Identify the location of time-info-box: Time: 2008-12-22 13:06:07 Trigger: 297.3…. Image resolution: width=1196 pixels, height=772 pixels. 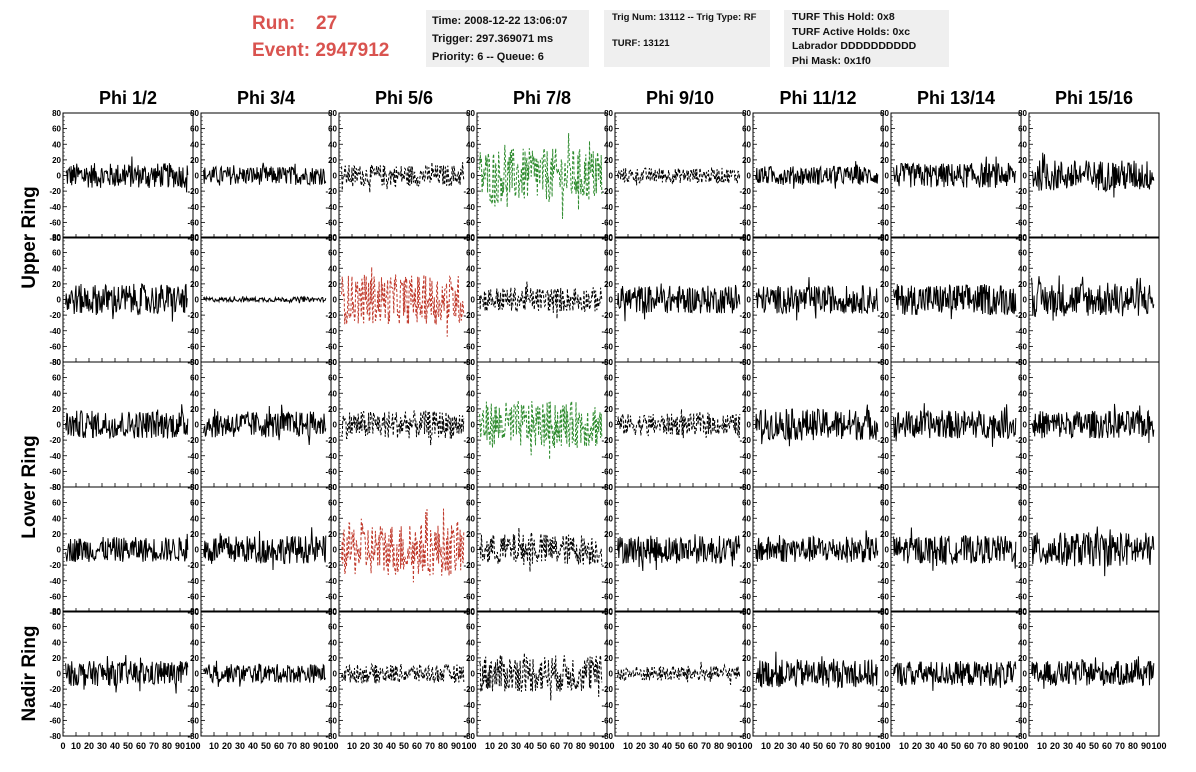
(507, 38).